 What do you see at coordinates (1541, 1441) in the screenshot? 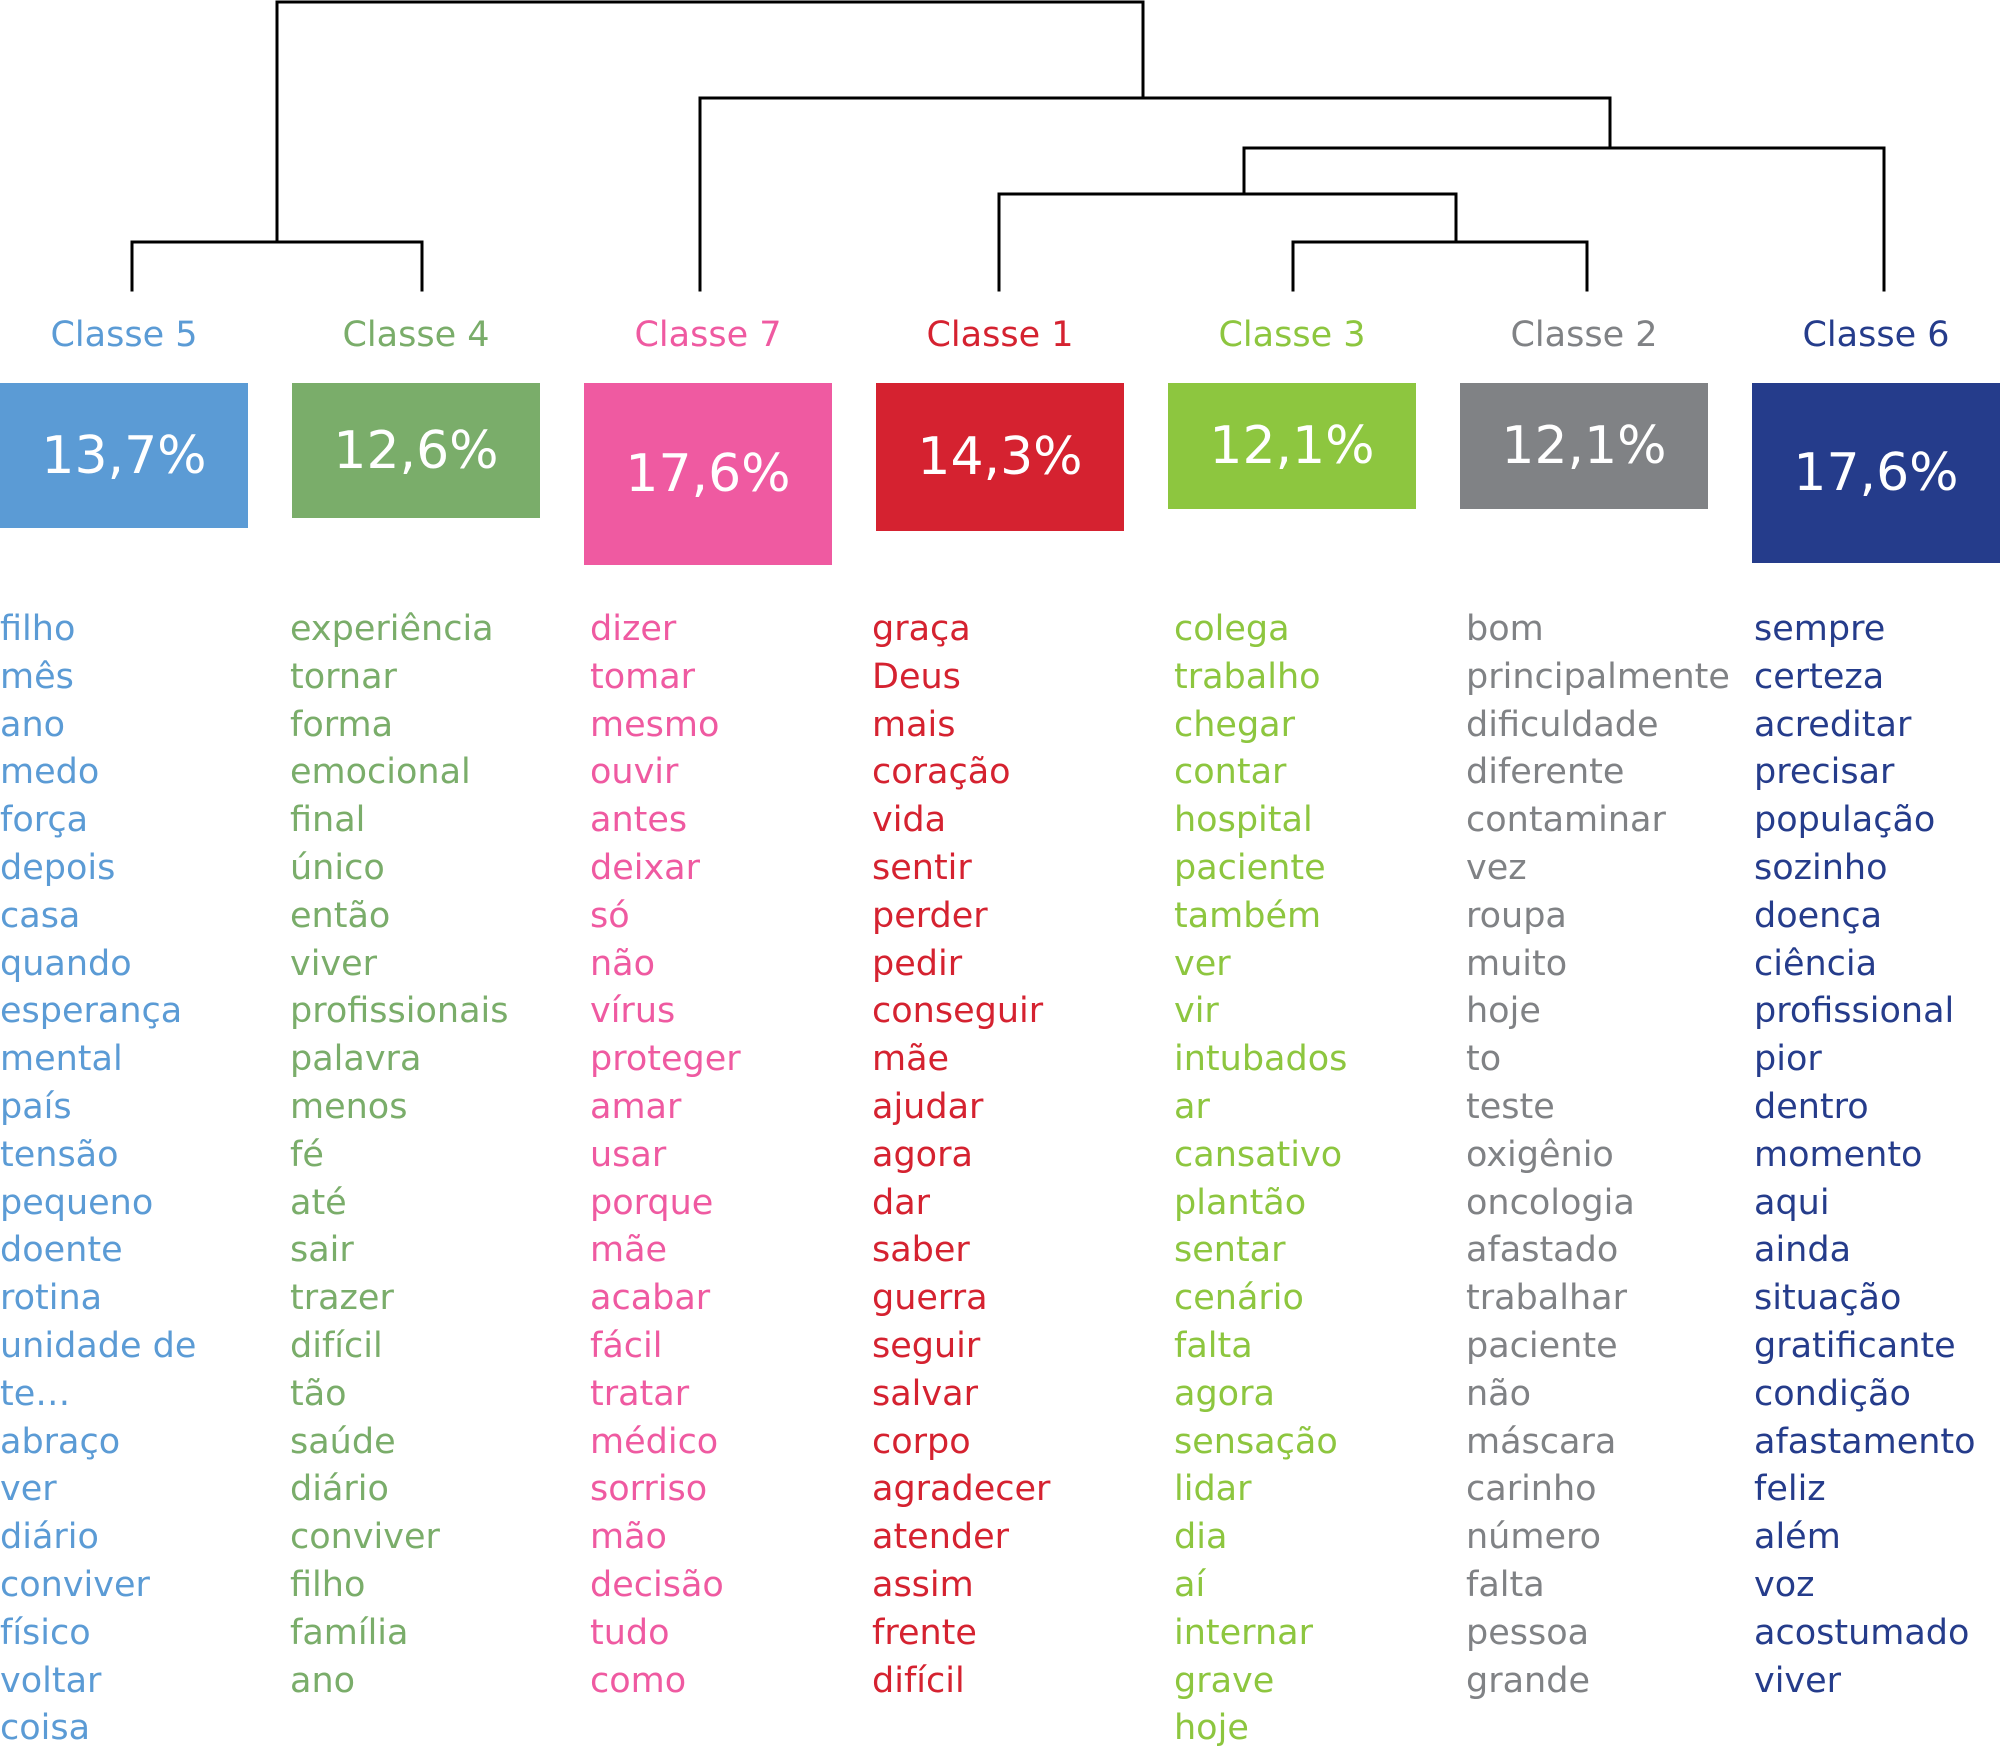
I see `word-item: máscara` at bounding box center [1541, 1441].